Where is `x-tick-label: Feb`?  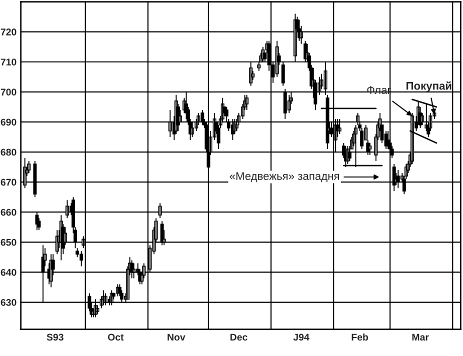
x-tick-label: Feb is located at coordinates (360, 337).